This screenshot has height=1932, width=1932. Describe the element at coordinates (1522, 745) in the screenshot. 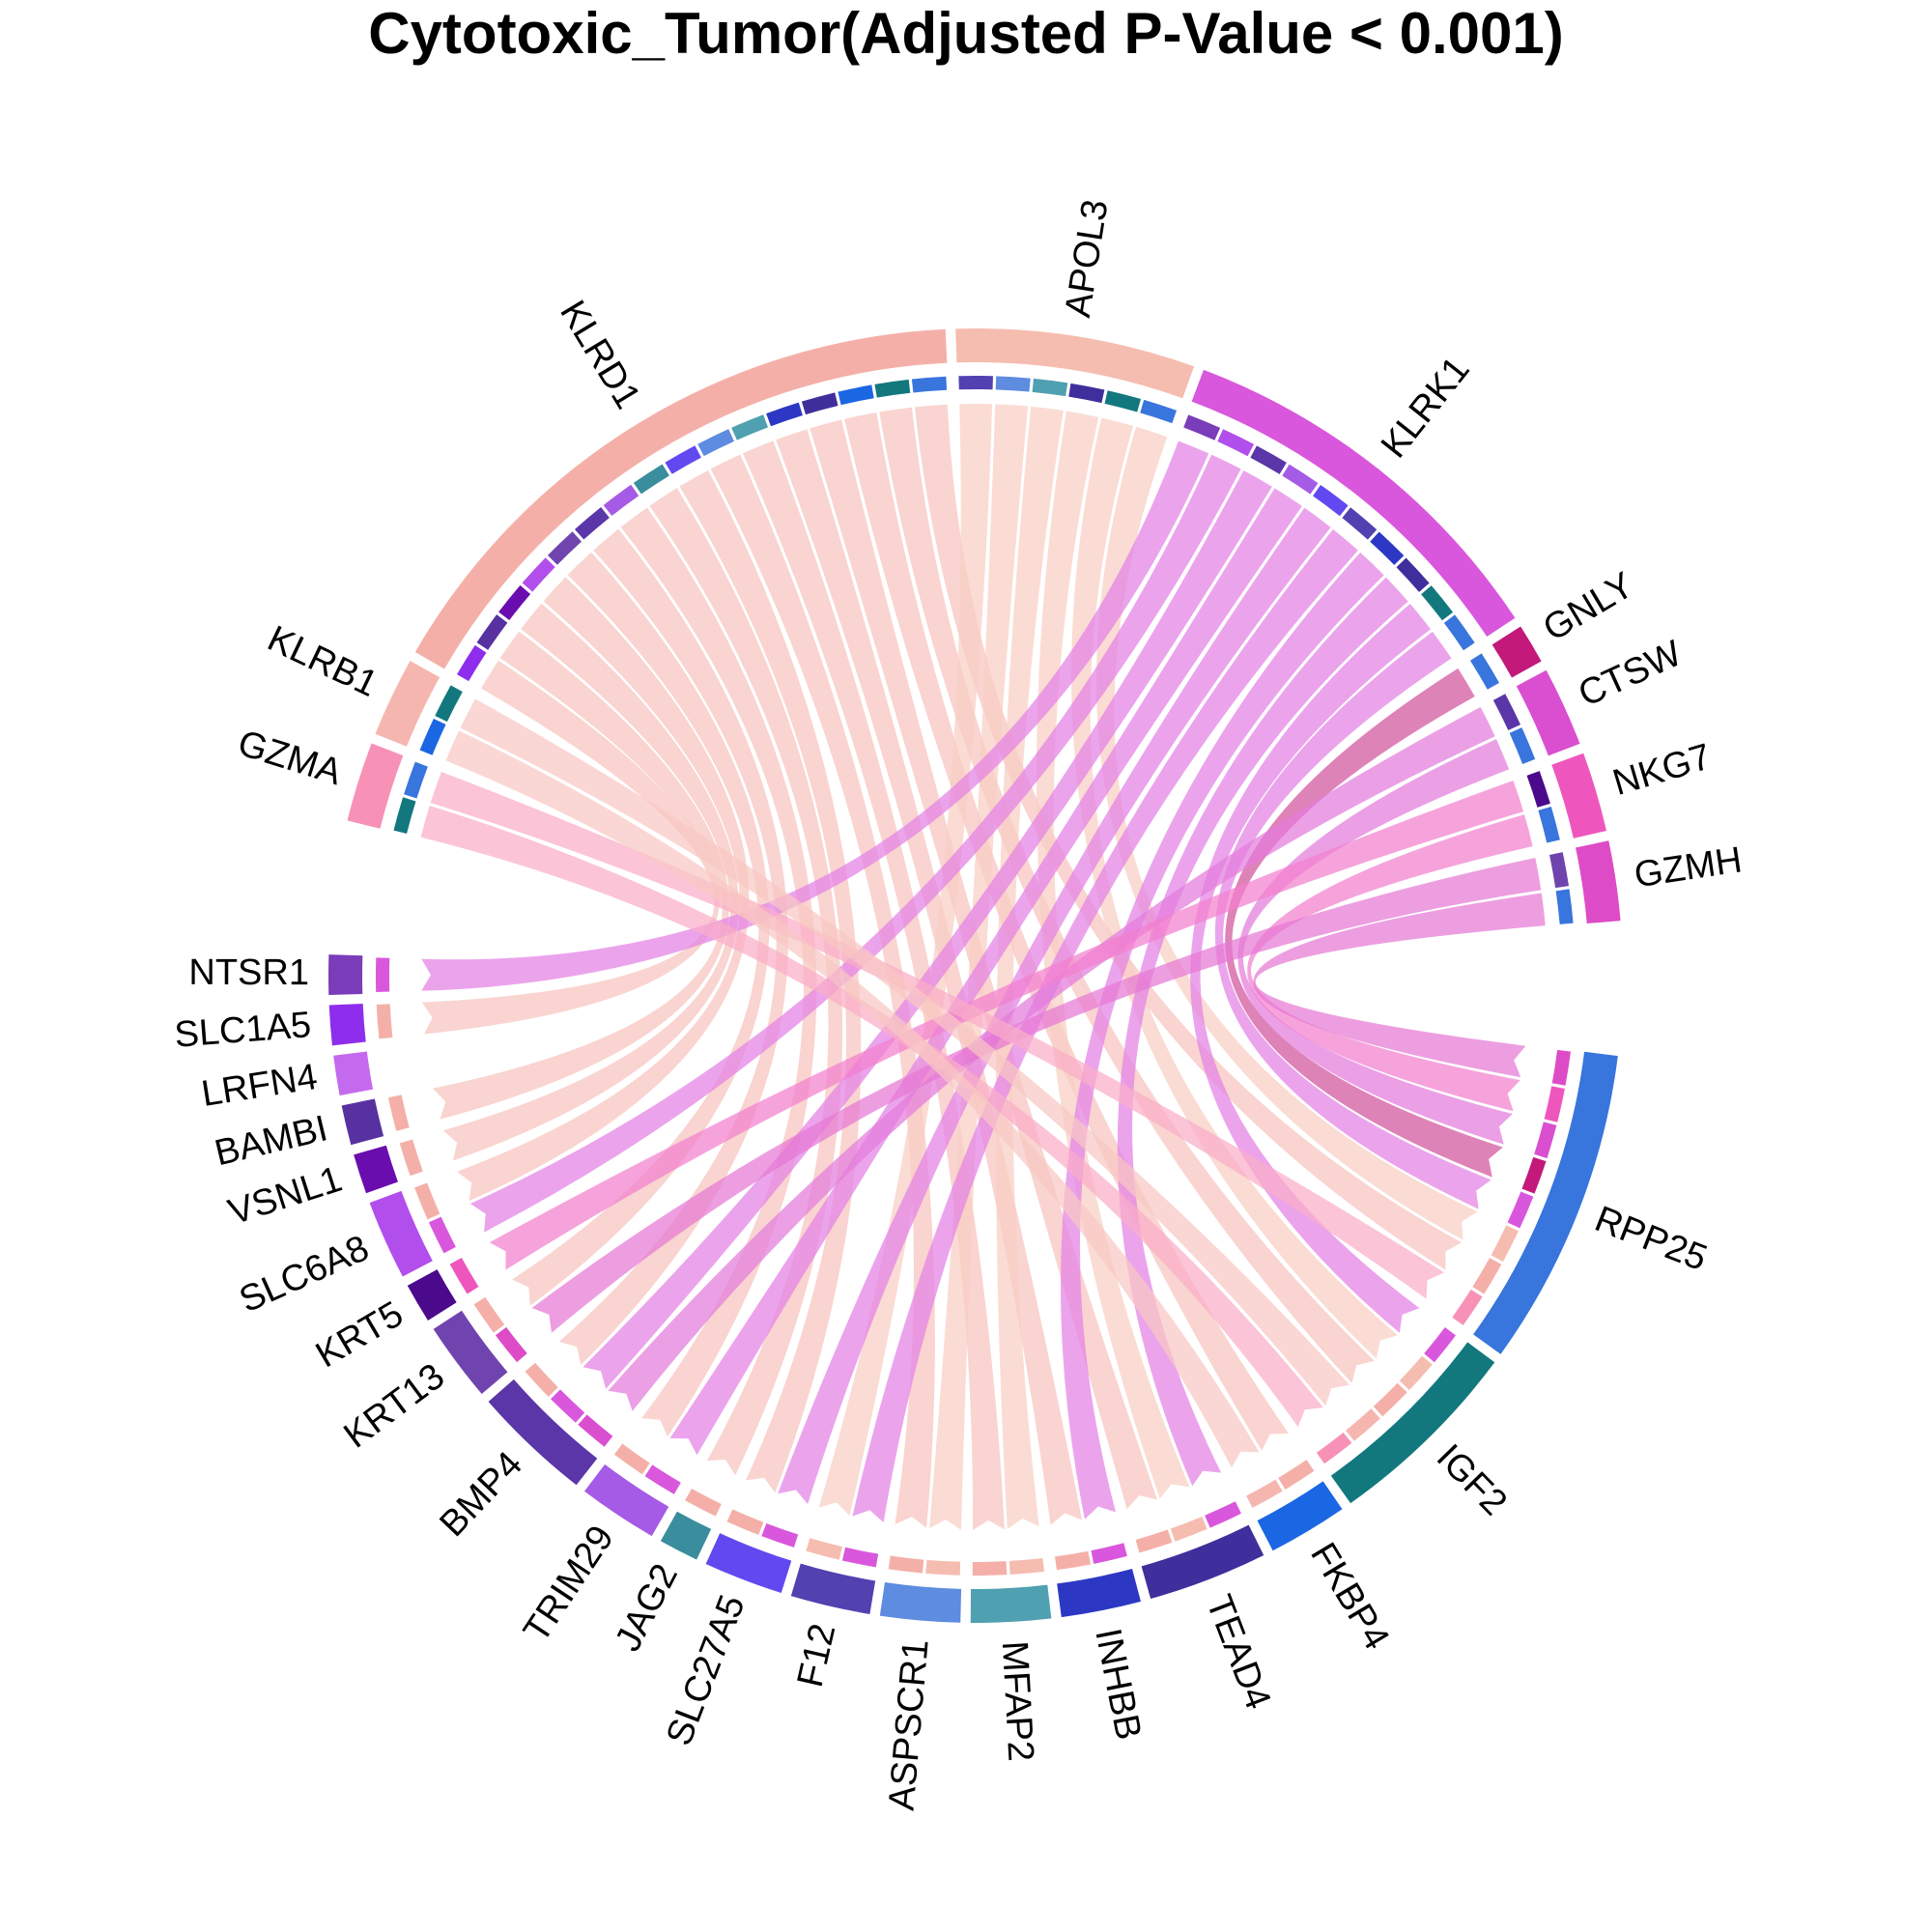

I see `track-ctsw-rpp25` at that location.